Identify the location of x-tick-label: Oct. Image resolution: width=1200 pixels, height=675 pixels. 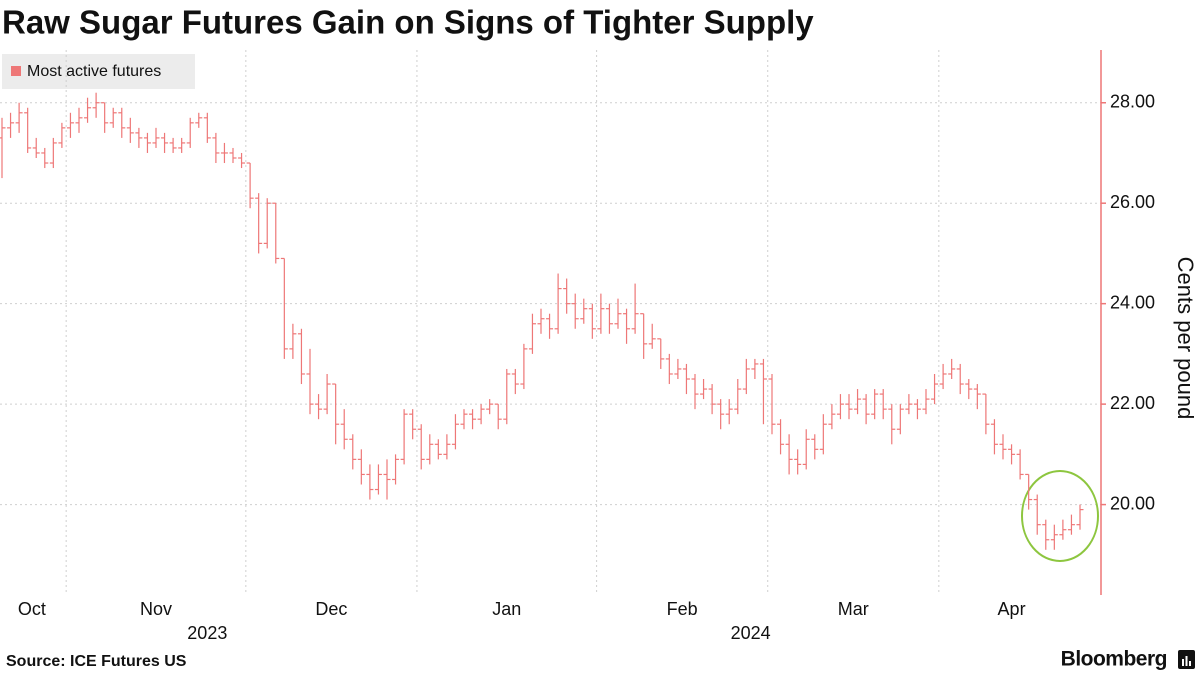
(32, 609).